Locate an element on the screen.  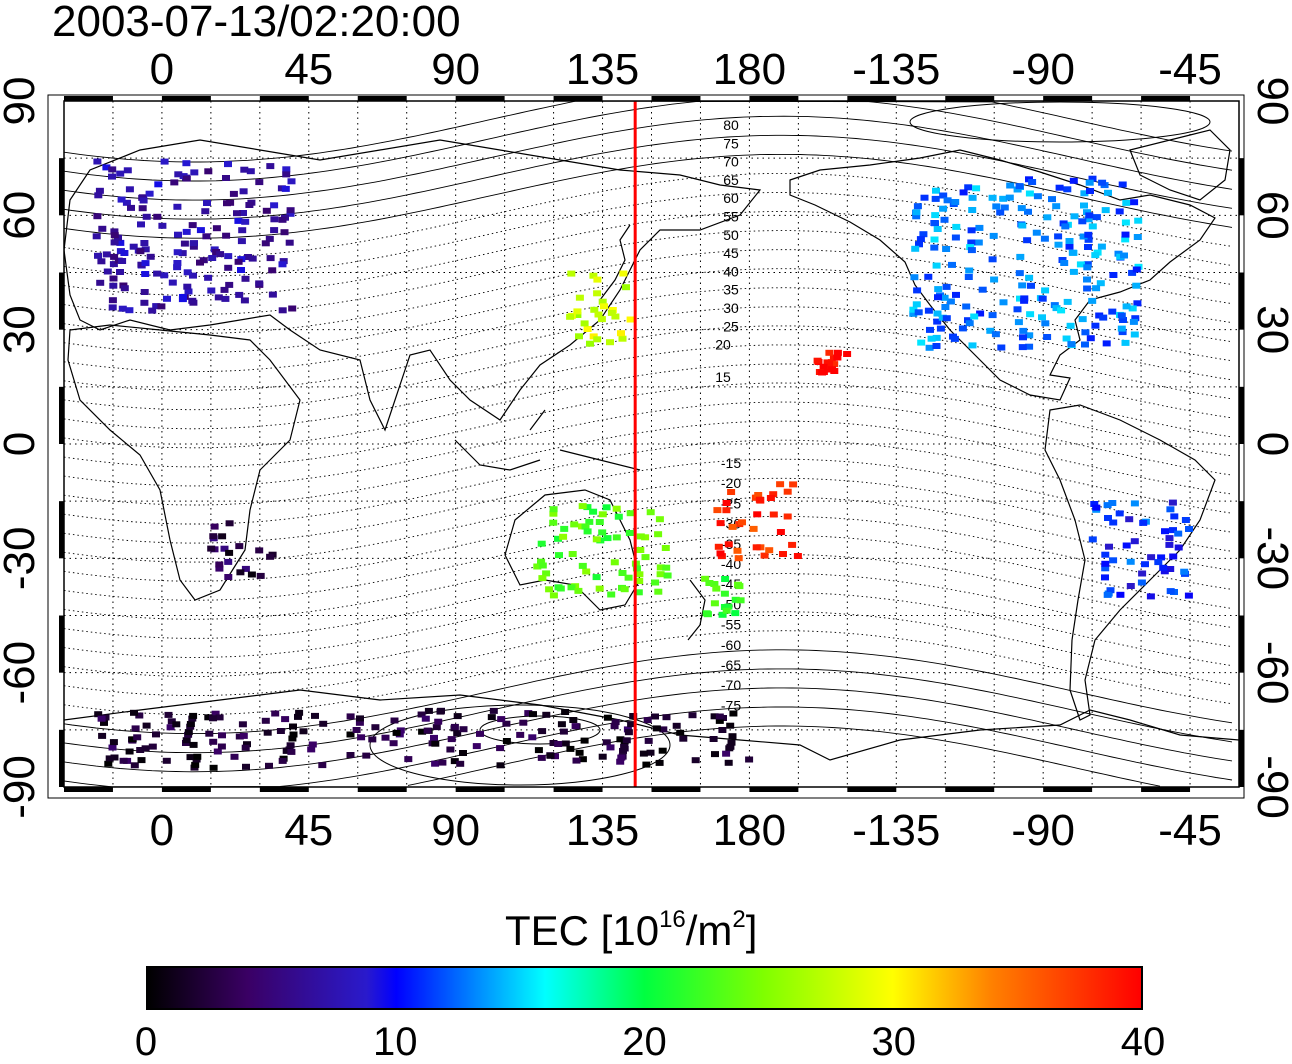
lon-tick-label-top: -90 is located at coordinates (1043, 69).